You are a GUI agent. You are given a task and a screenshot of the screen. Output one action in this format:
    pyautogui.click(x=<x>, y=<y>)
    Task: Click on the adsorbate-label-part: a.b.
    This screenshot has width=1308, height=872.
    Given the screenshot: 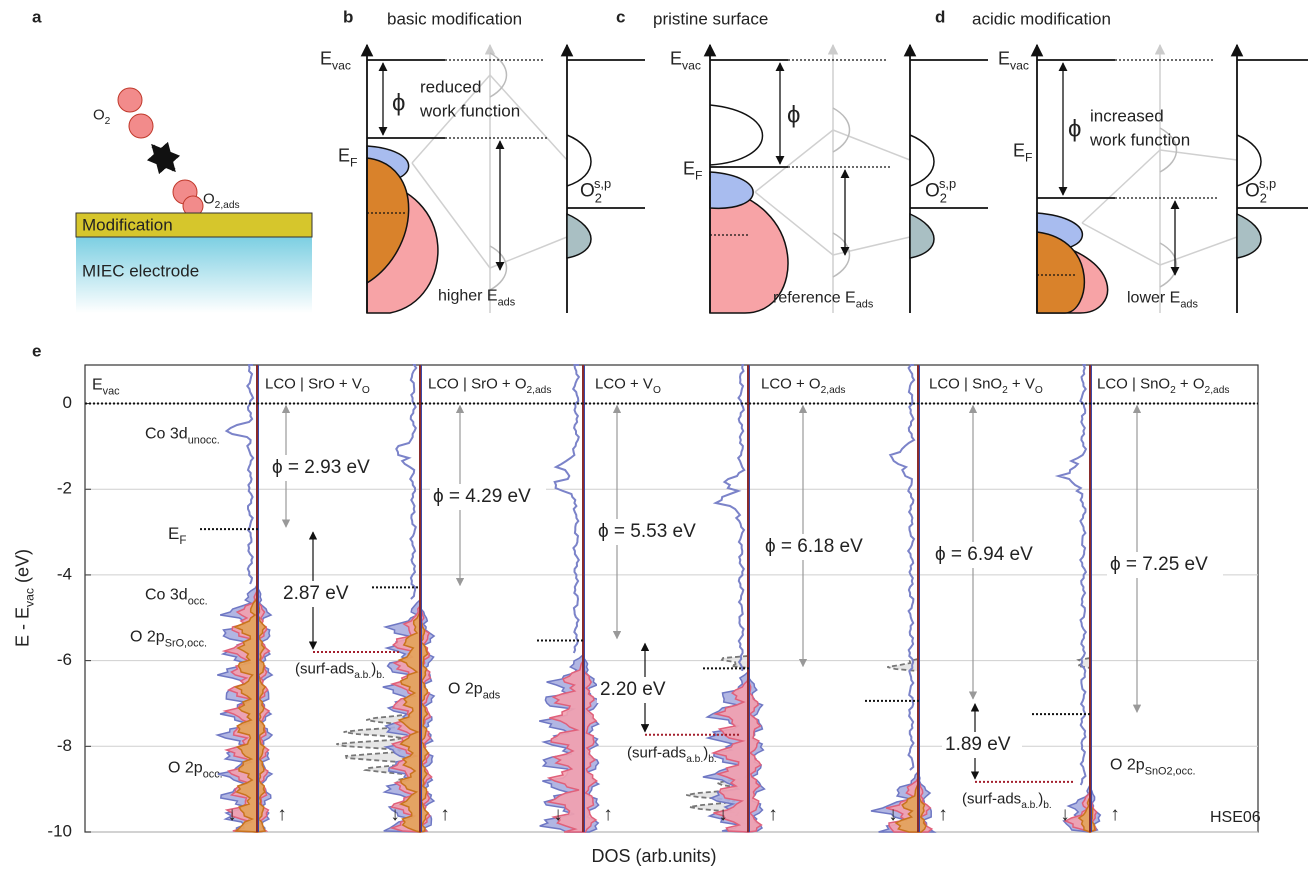 What is the action you would take?
    pyautogui.click(x=362, y=675)
    